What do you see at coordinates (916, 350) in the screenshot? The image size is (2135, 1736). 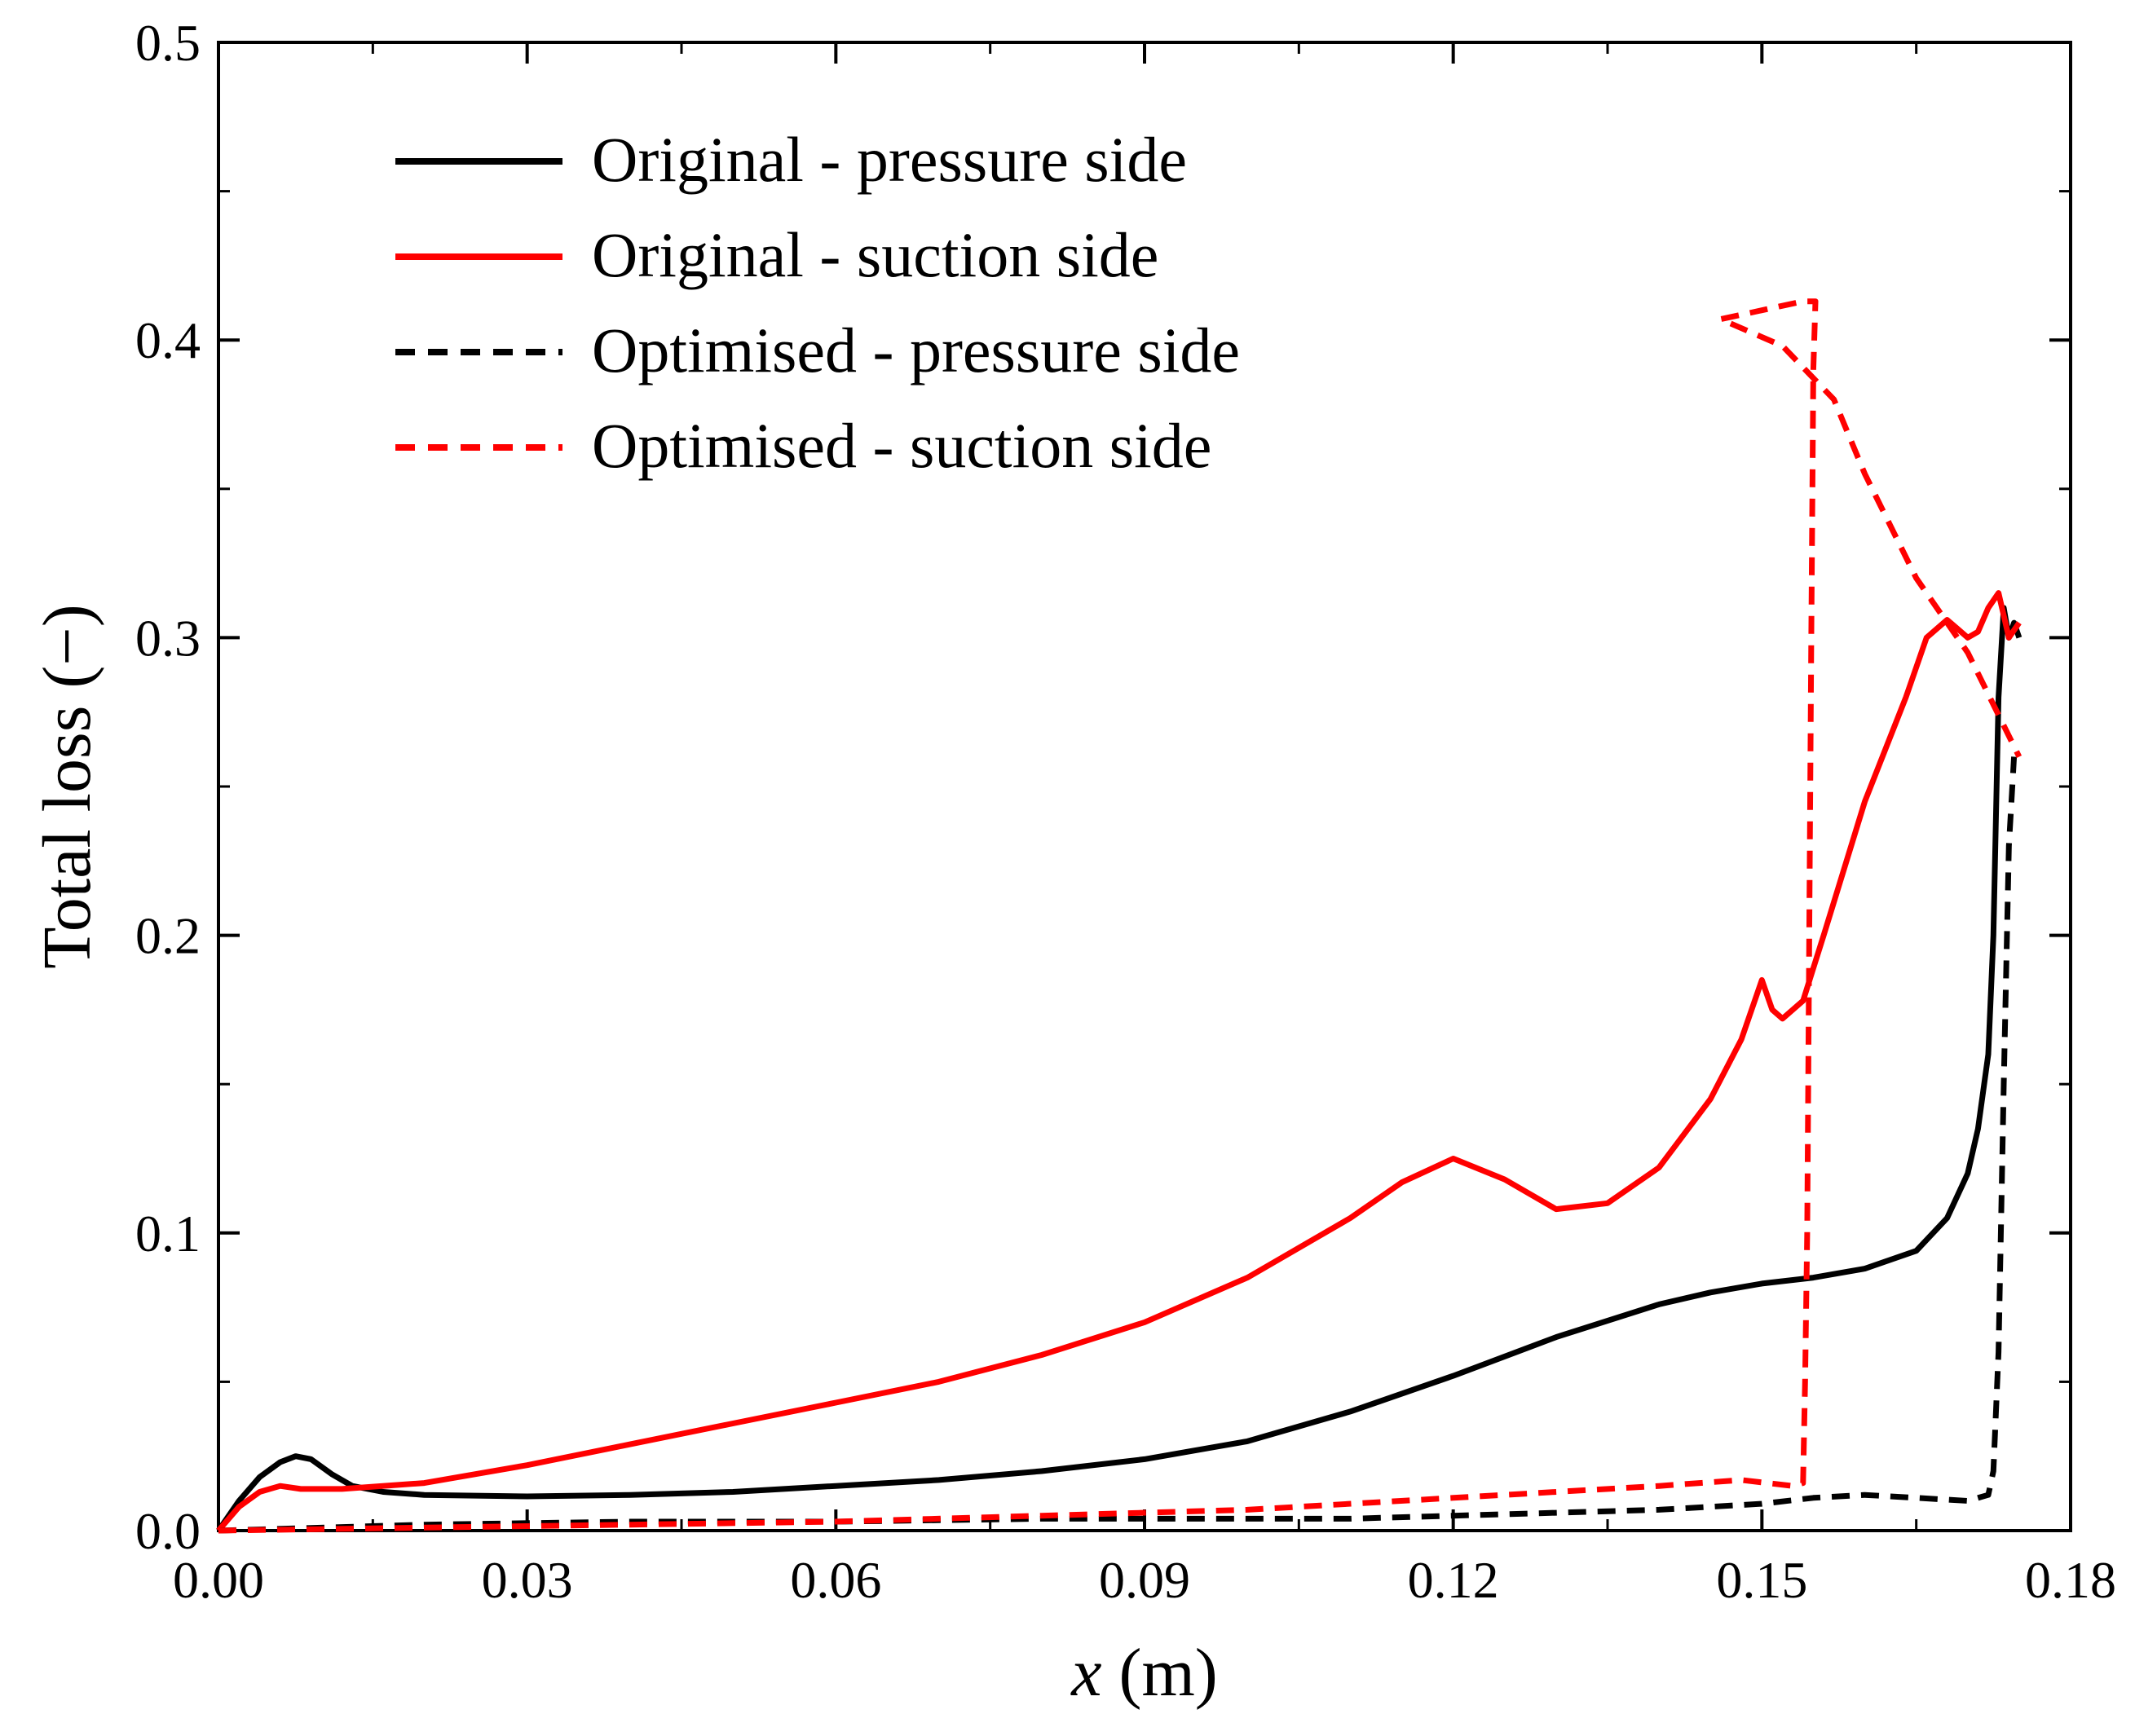 I see `legend-label-3: Optimised - pressure side` at bounding box center [916, 350].